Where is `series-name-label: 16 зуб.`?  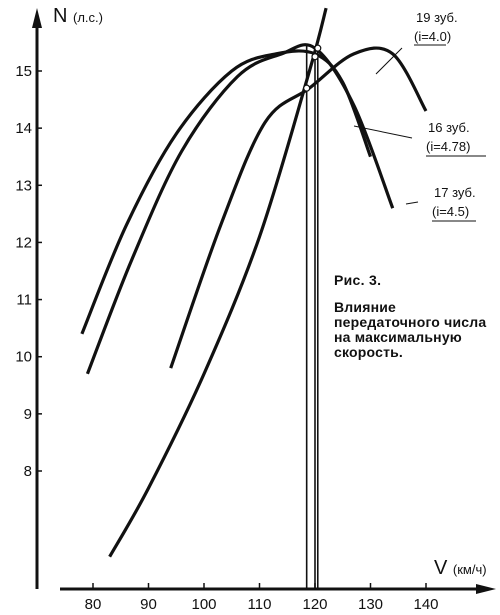
series-name-label: 16 зуб. is located at coordinates (449, 127).